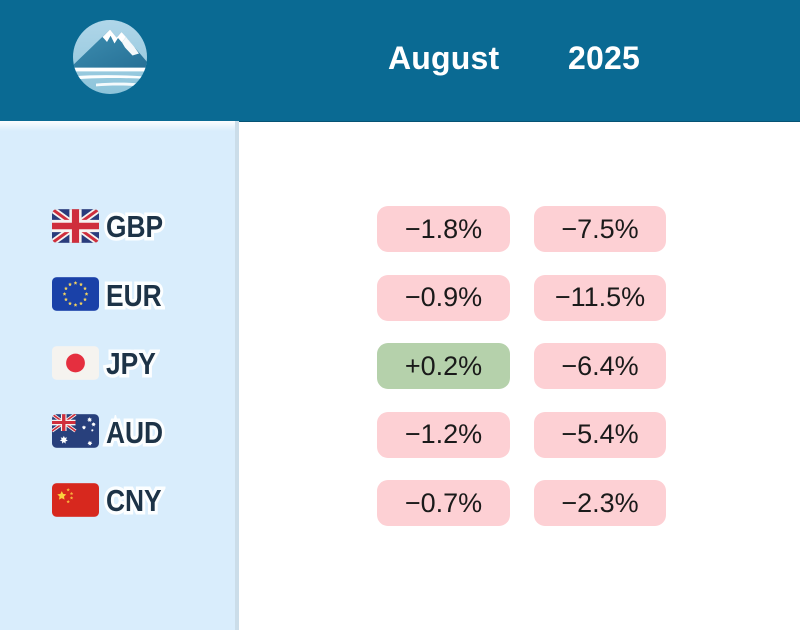 The image size is (800, 630). I want to click on sidebar-divider, so click(237, 375).